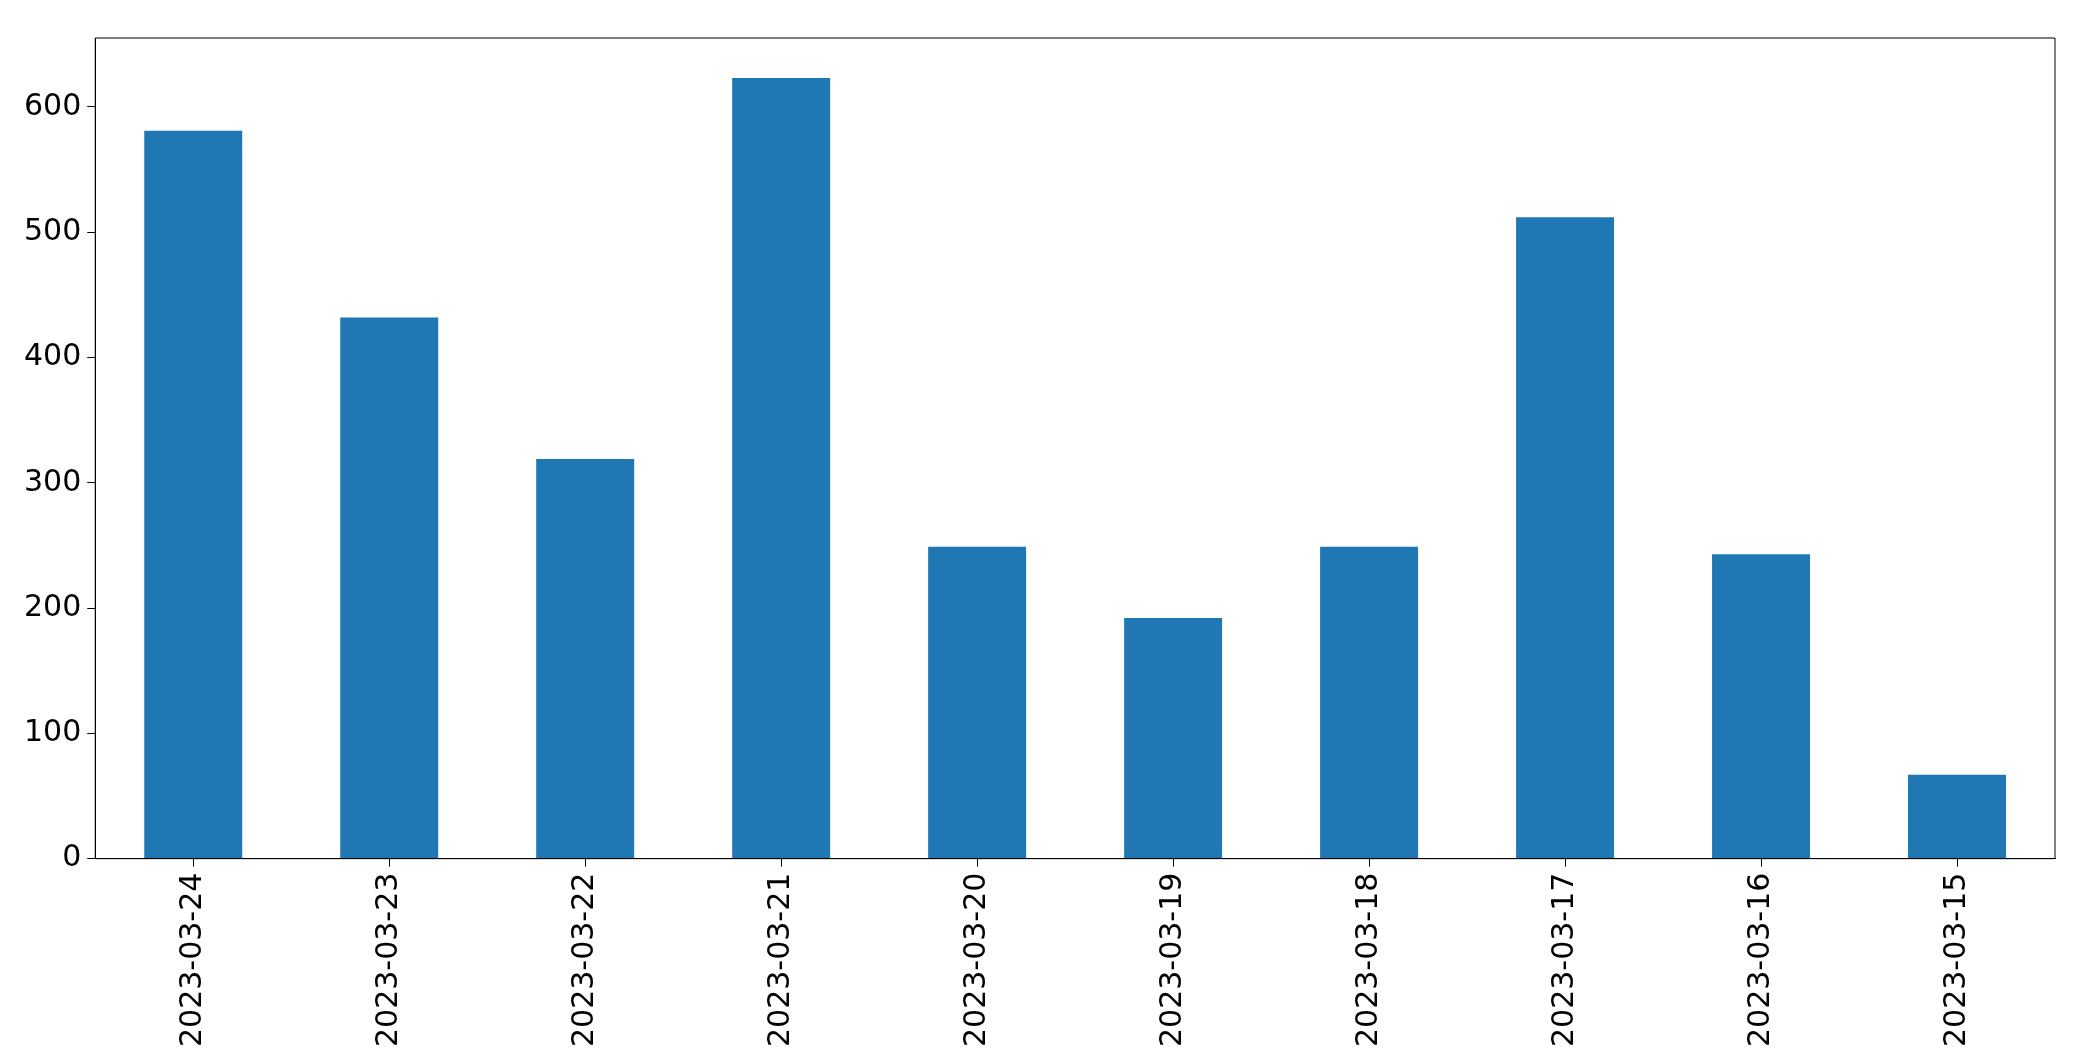 The image size is (2093, 1061). Describe the element at coordinates (53, 480) in the screenshot. I see `y-tick-label: 300` at that location.